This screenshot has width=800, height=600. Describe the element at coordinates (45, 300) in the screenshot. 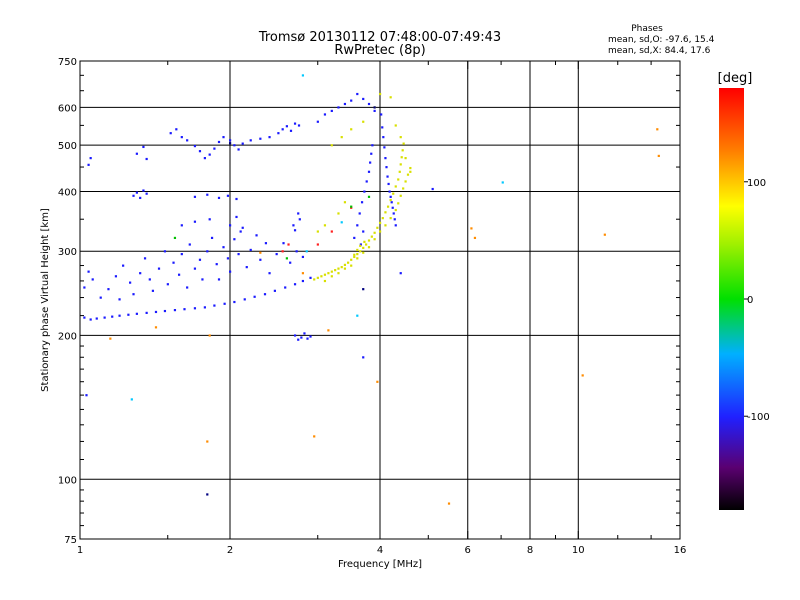

I see `y-axis-label: Stationary phase Virtual Height [km]` at that location.